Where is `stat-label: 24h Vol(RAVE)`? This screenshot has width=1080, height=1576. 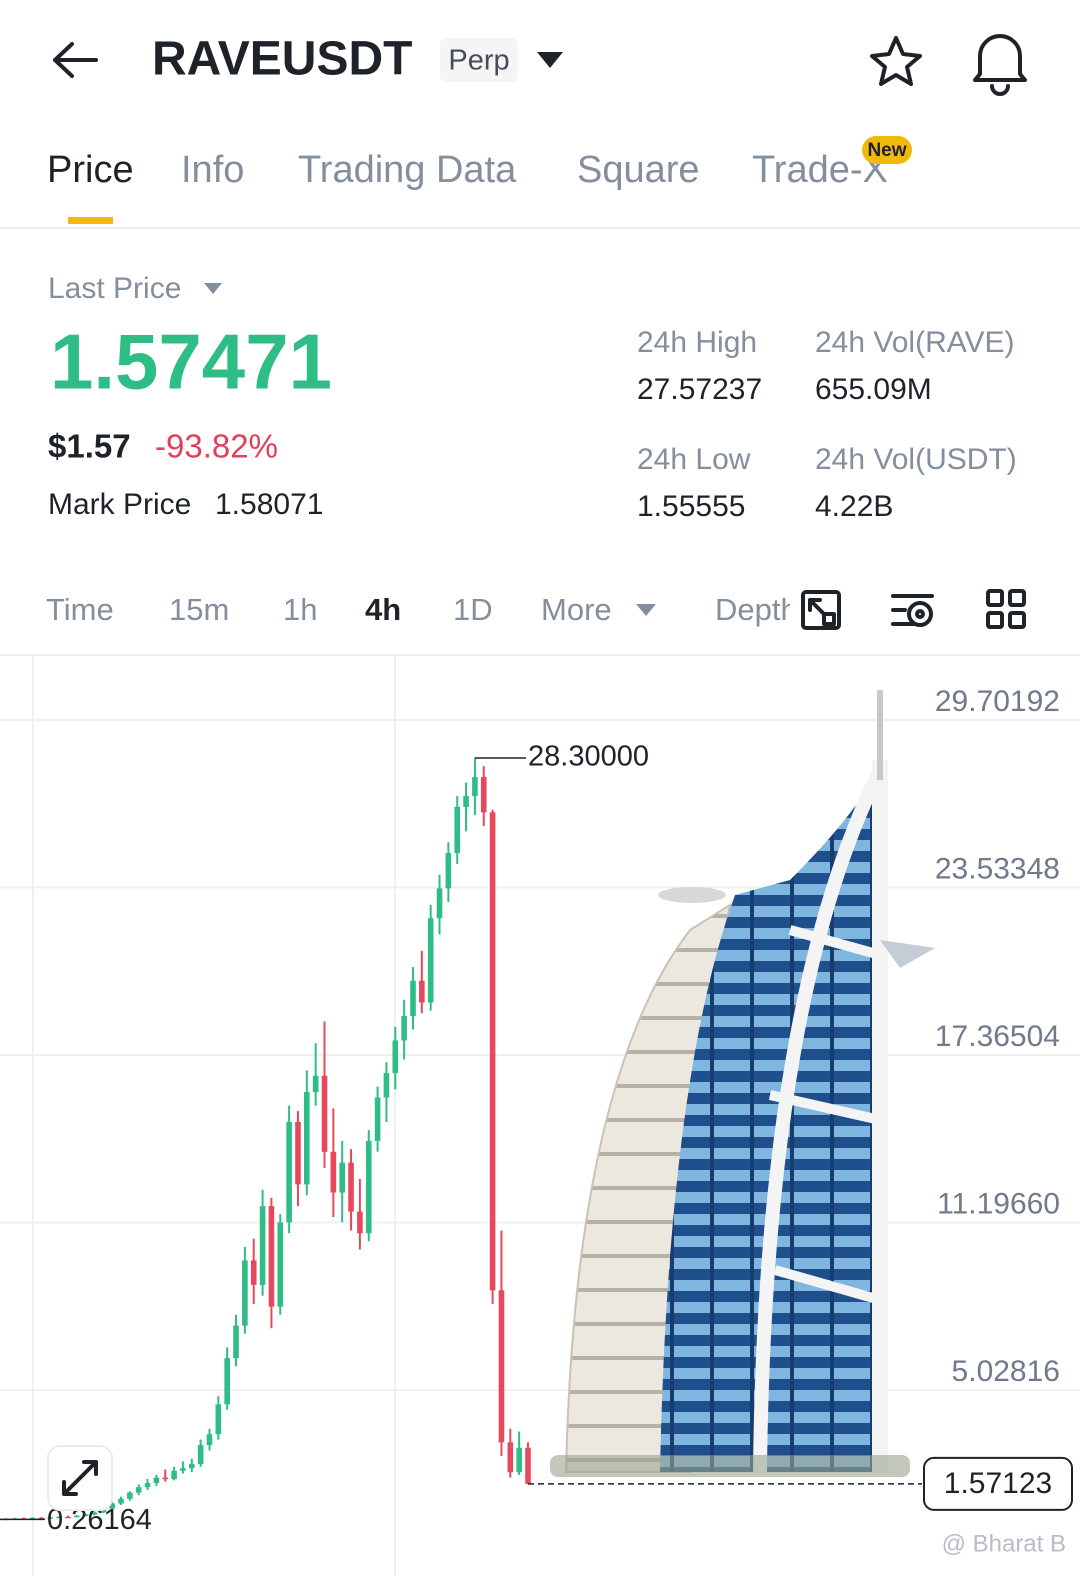
stat-label: 24h Vol(RAVE) is located at coordinates (915, 342).